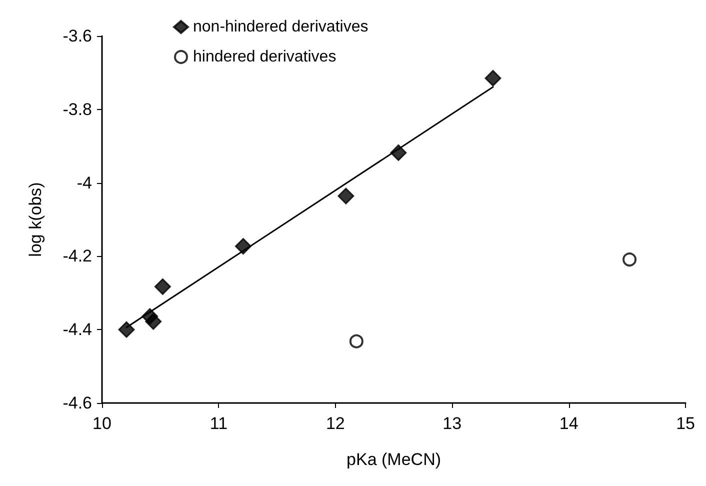 This screenshot has width=706, height=486. I want to click on x-tick-label: 15, so click(686, 423).